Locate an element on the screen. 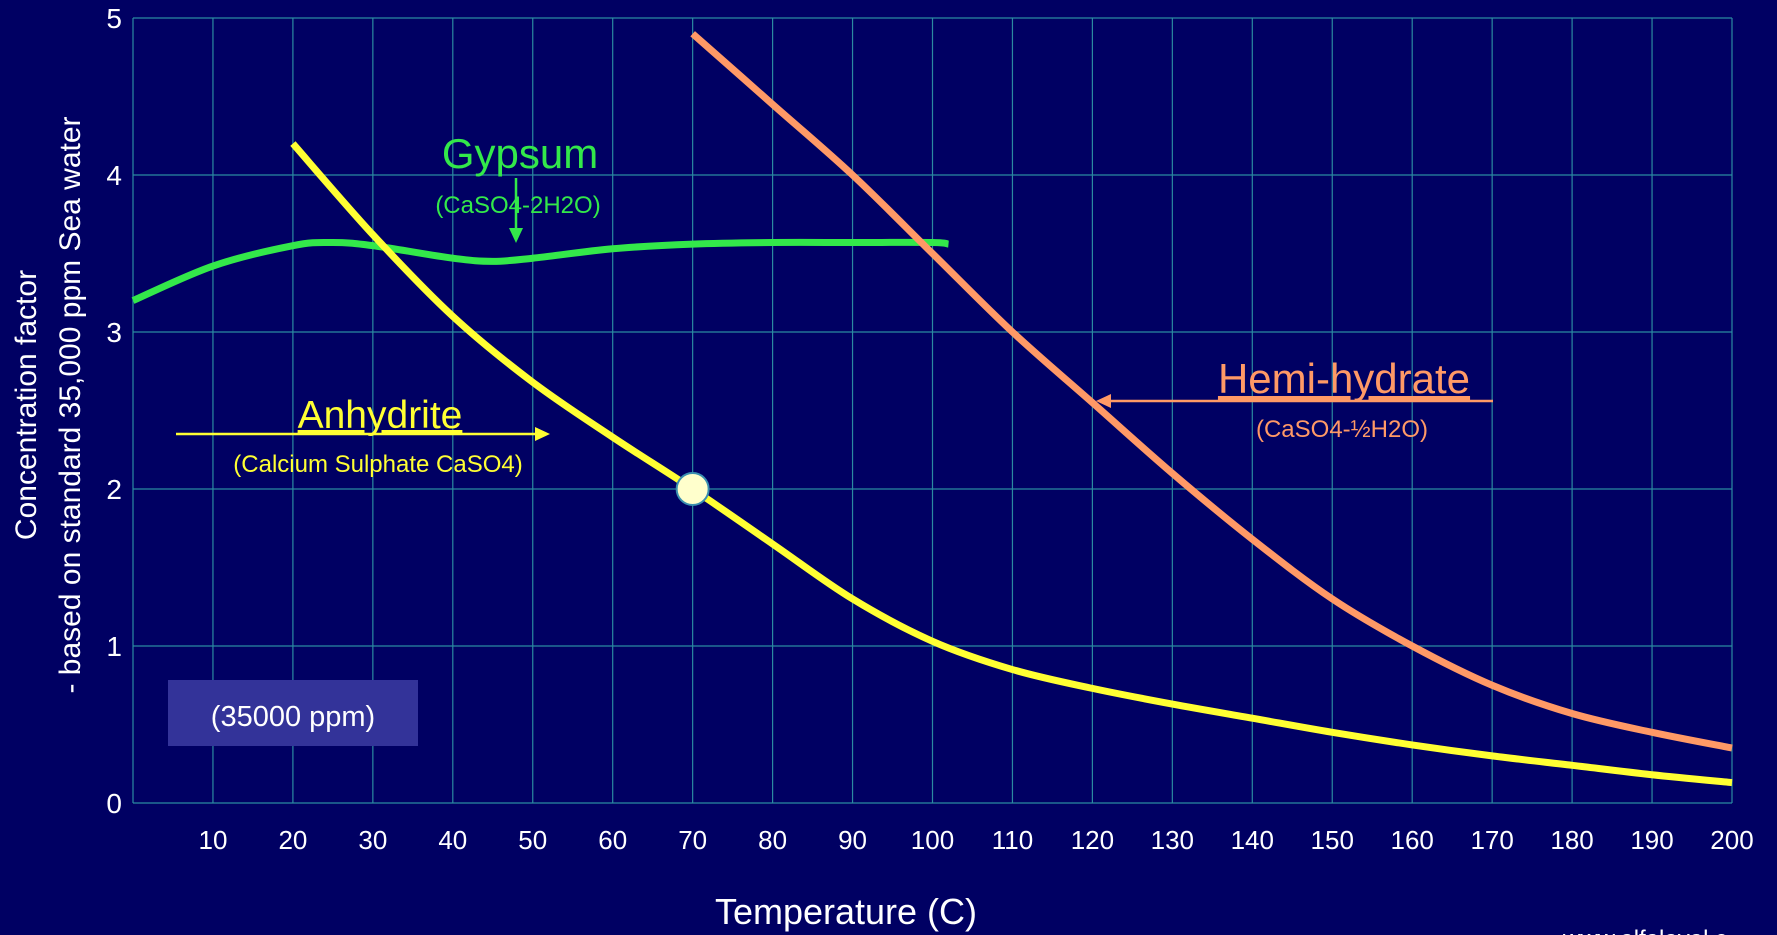 The width and height of the screenshot is (1777, 935). hemihydrate-formula: (CaSO4-½H2O) is located at coordinates (1342, 429).